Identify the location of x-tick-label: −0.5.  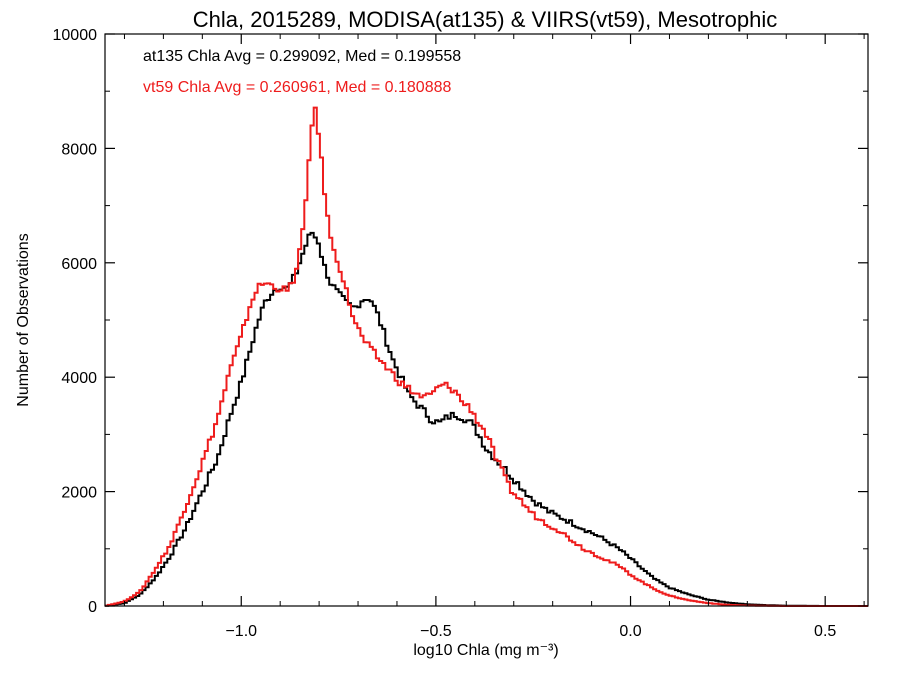
(436, 631).